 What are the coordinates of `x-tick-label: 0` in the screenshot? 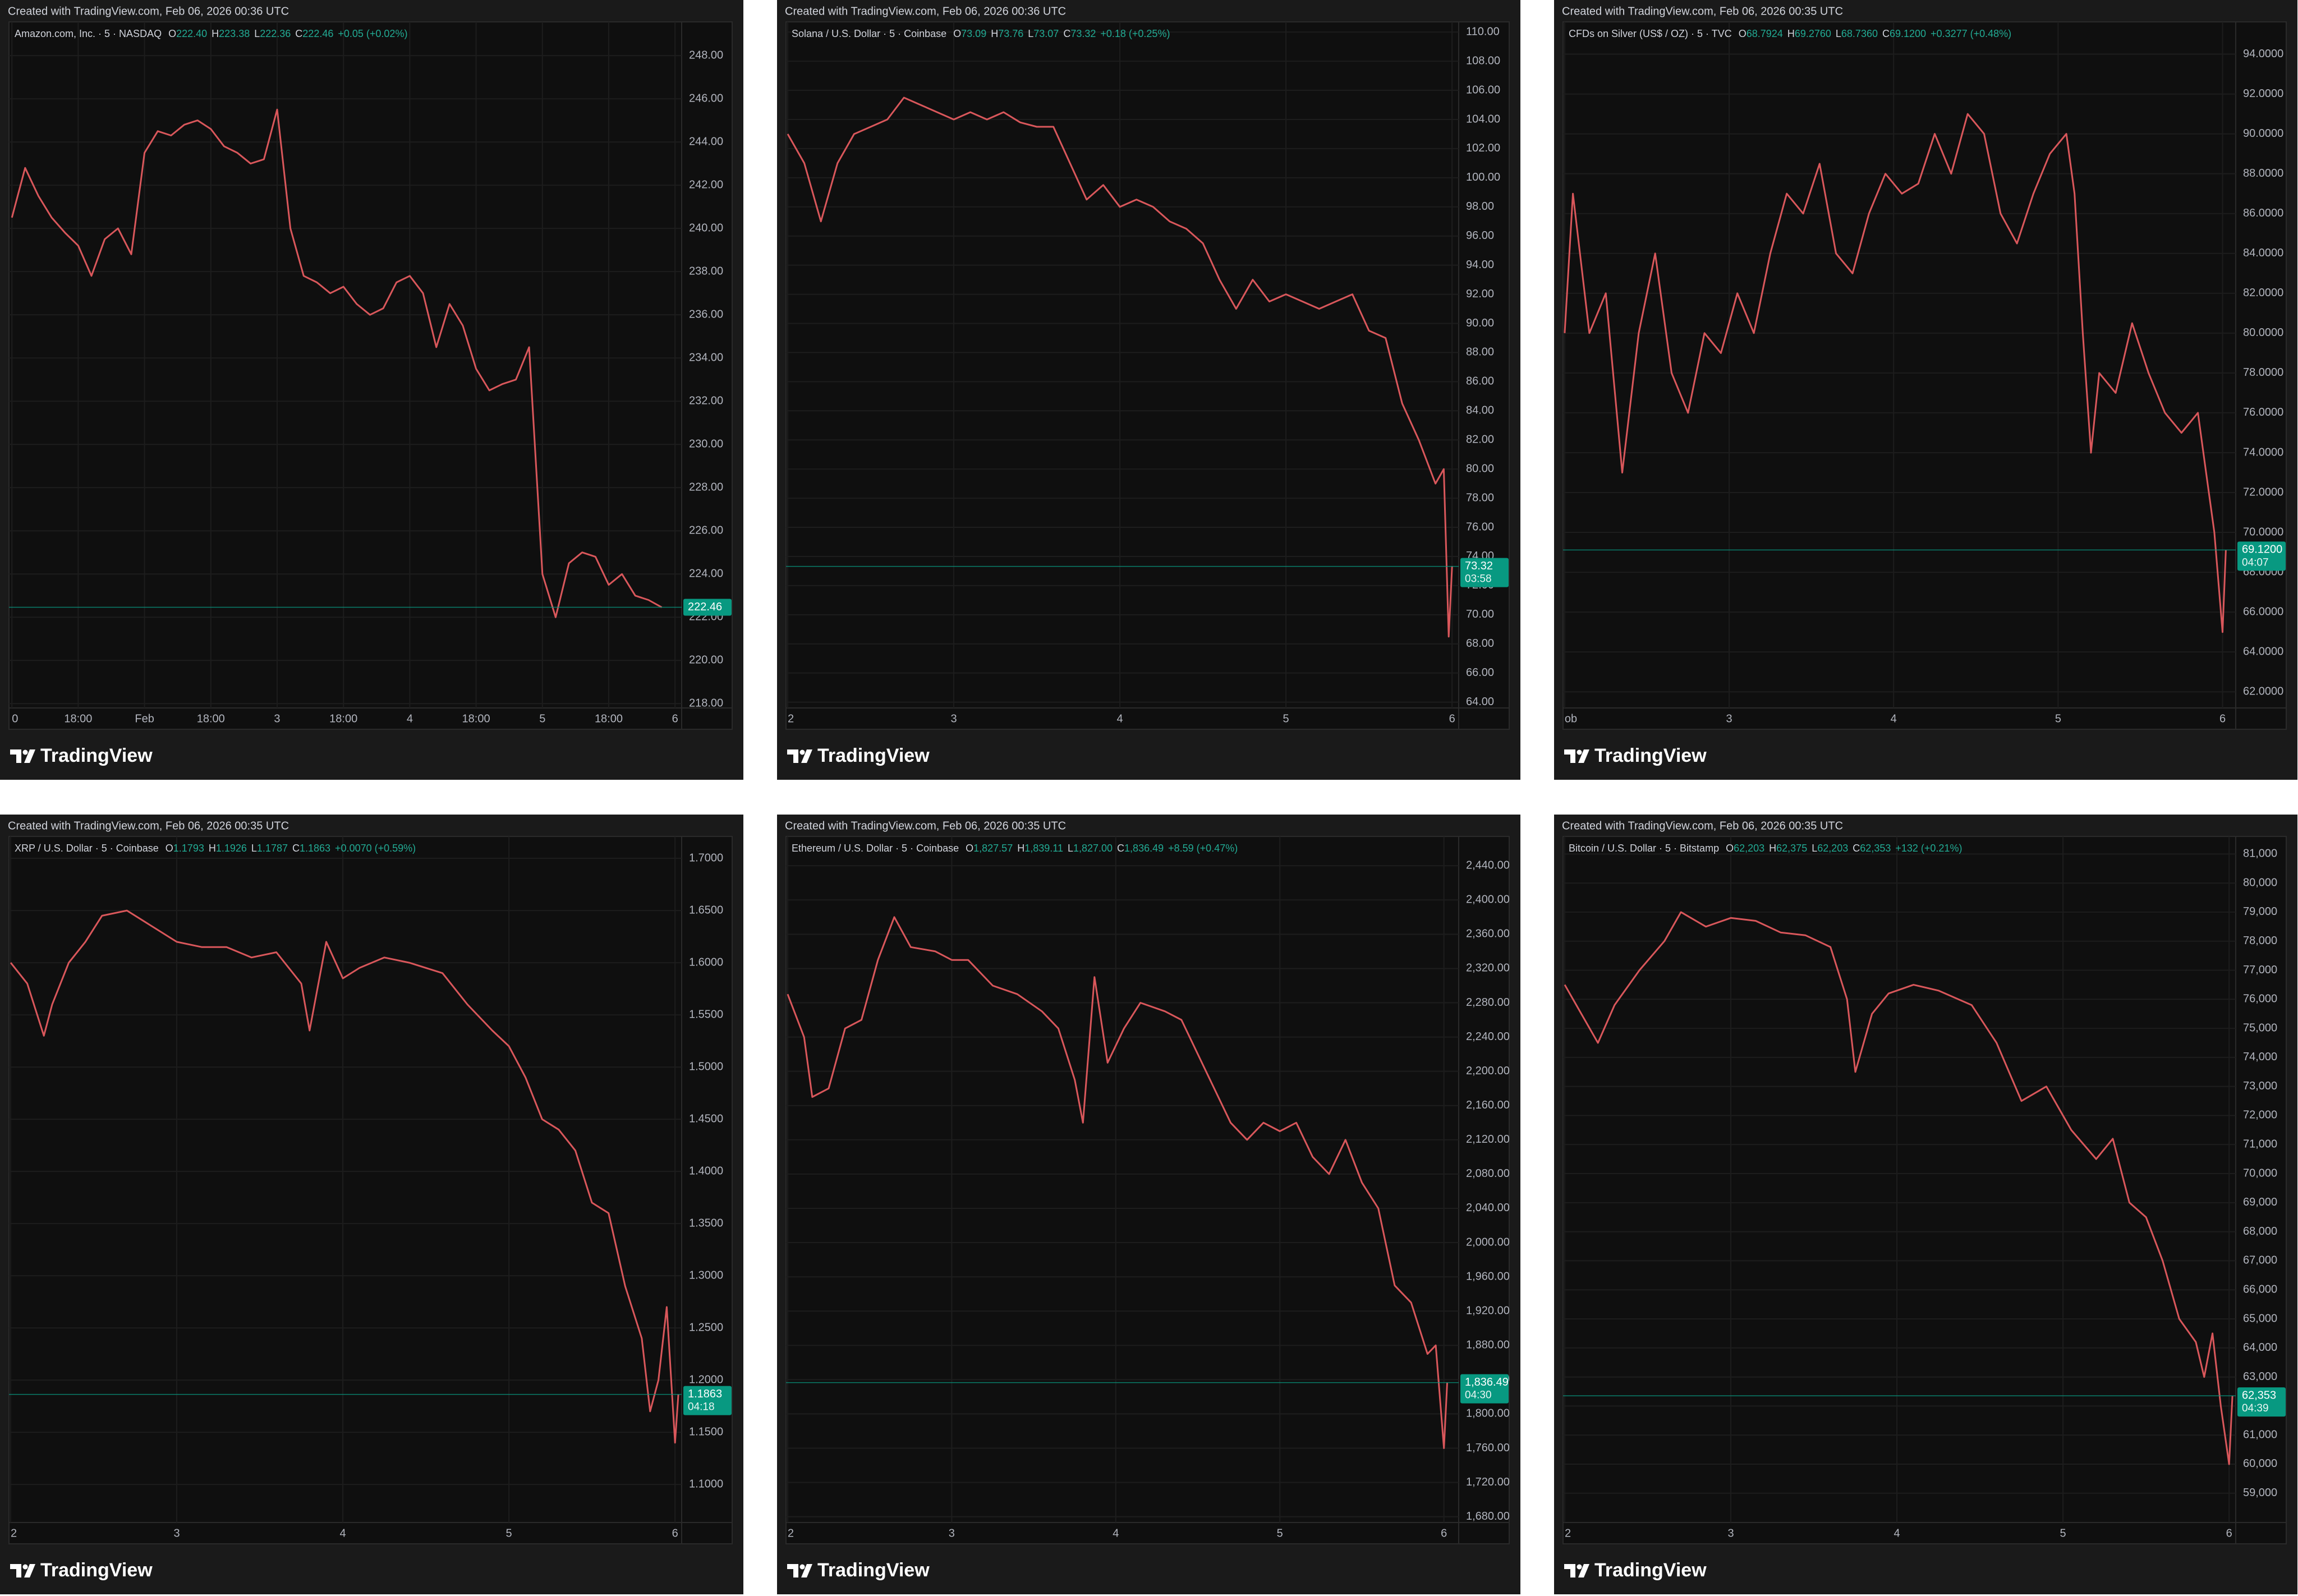 It's located at (15, 718).